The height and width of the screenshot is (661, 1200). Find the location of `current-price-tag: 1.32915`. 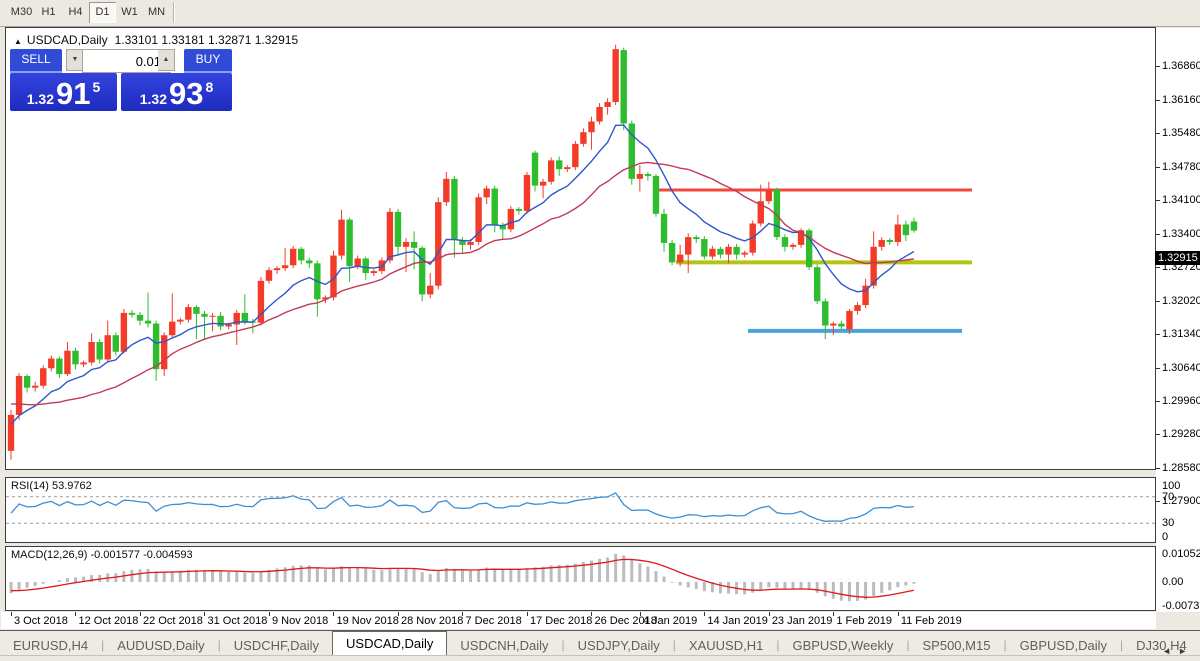

current-price-tag: 1.32915 is located at coordinates (1177, 257).